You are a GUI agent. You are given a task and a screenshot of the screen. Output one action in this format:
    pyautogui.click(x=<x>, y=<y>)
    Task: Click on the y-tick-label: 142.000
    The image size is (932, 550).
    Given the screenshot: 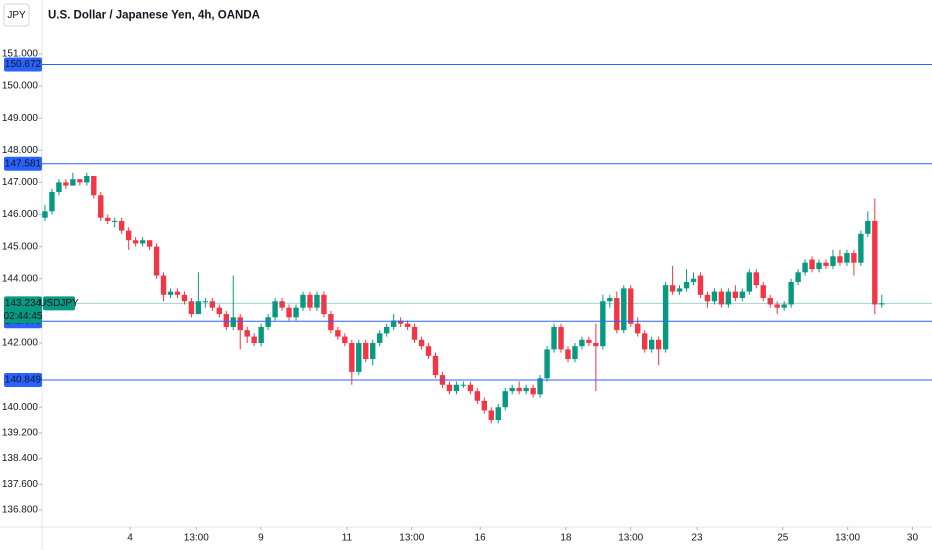 What is the action you would take?
    pyautogui.click(x=20, y=343)
    